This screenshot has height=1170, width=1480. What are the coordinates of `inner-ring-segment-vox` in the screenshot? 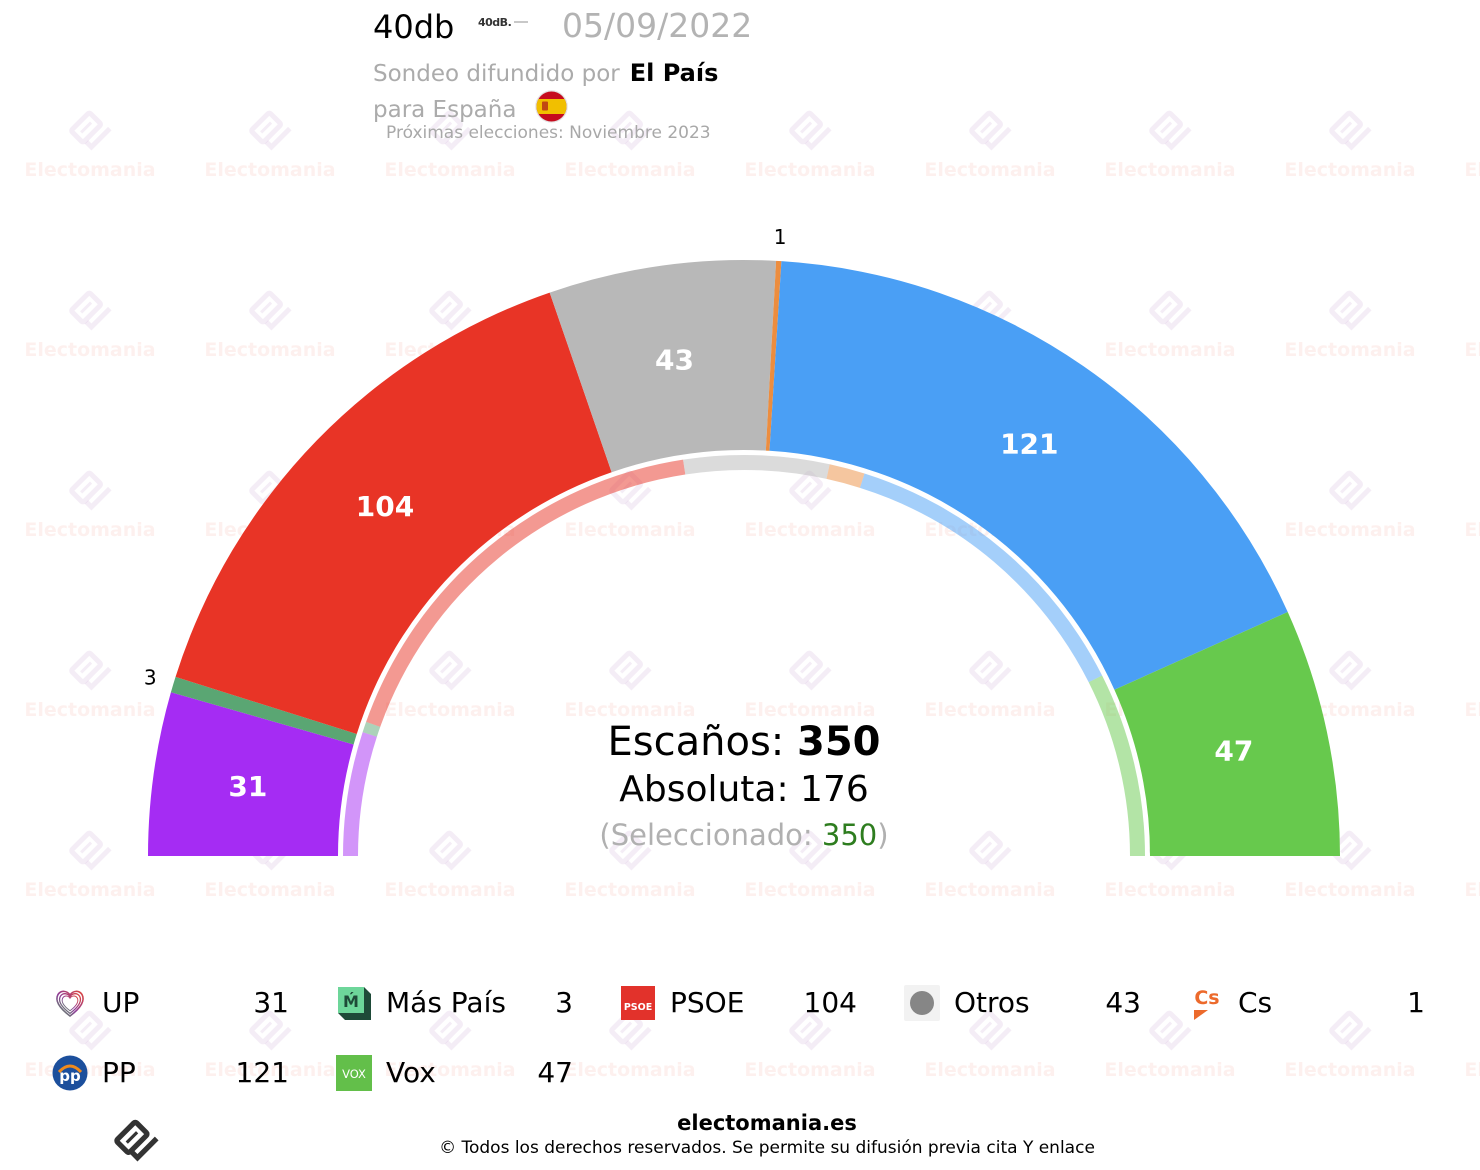 It's located at (1116, 765).